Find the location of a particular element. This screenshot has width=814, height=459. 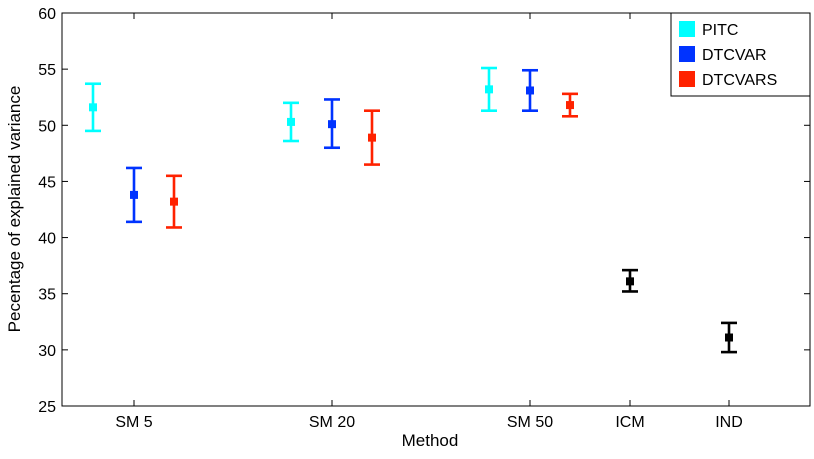

y-tick-label: 40 is located at coordinates (47, 239).